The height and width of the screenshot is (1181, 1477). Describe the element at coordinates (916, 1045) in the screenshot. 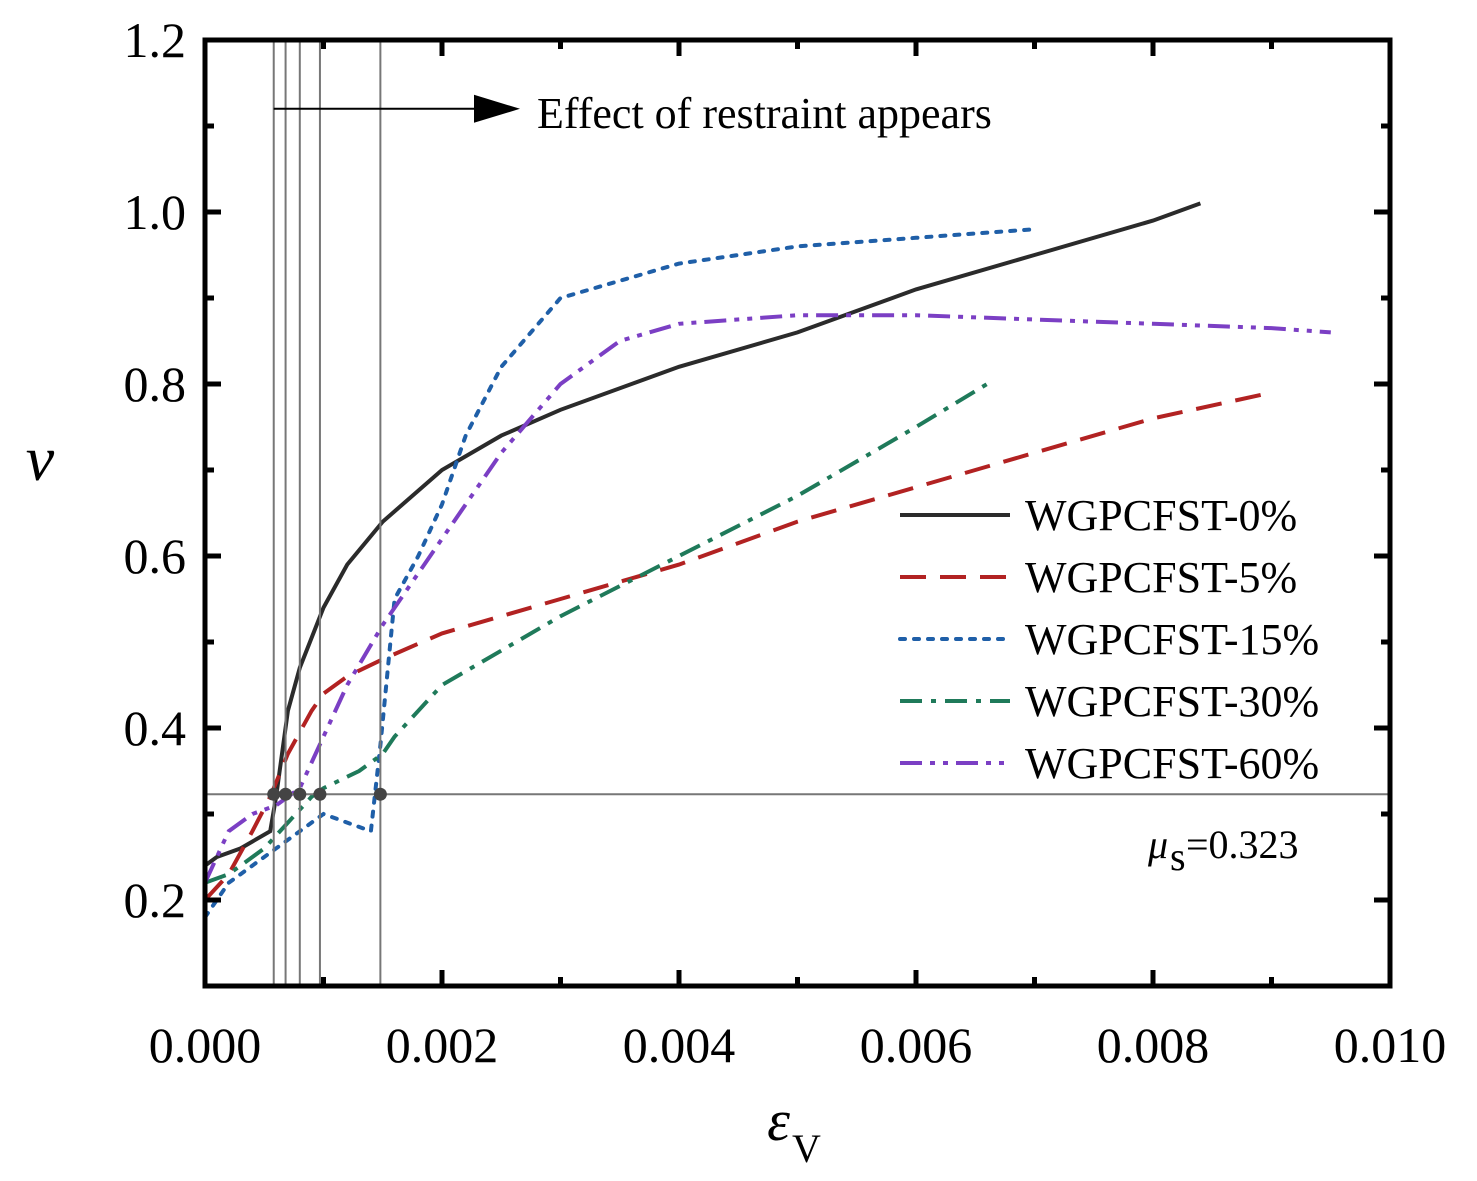

I see `x-tick-label-3: 0.006` at that location.